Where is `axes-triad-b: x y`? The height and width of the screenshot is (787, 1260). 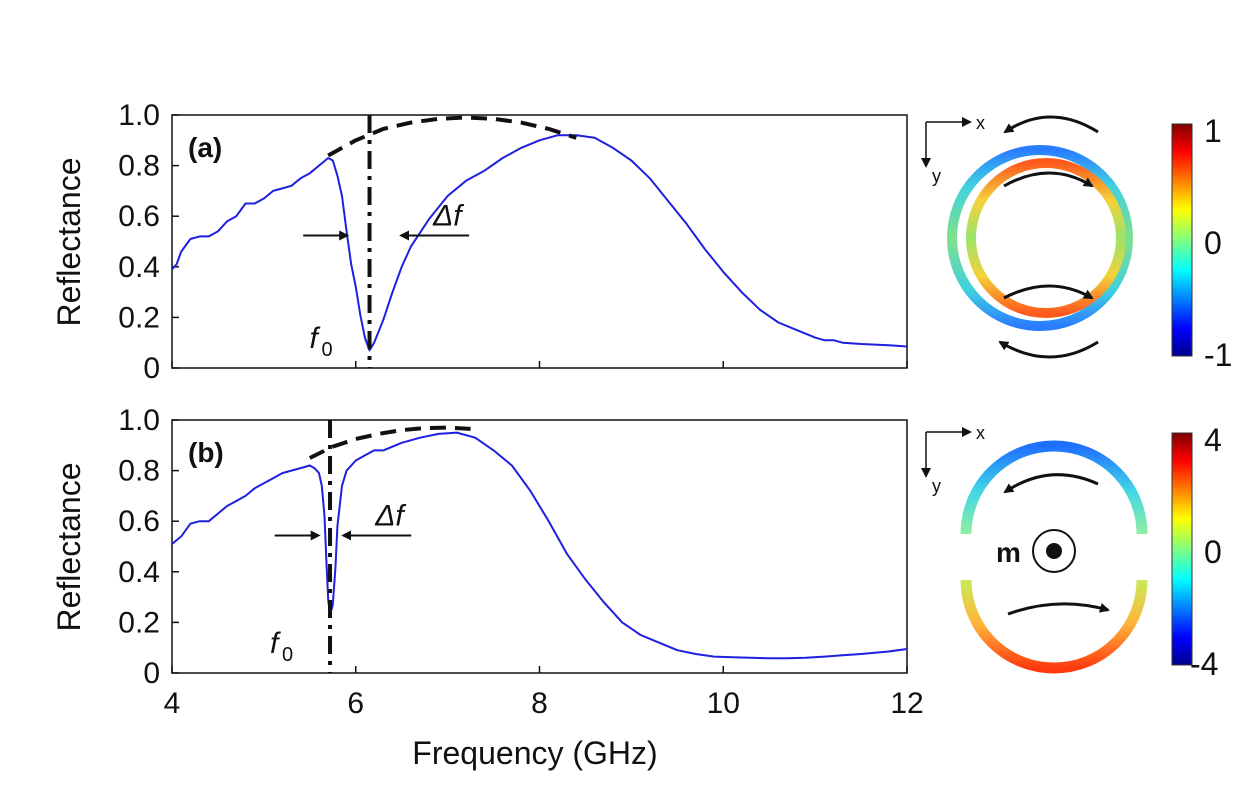
axes-triad-b: x y is located at coordinates (953, 459).